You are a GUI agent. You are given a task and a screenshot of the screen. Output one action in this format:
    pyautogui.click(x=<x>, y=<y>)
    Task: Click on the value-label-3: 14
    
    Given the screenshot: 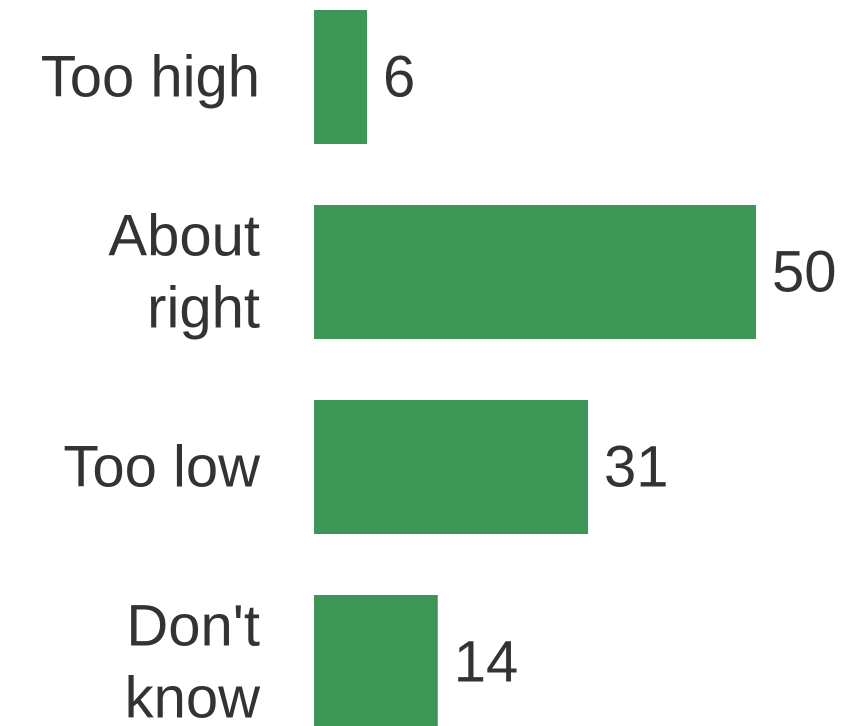 What is the action you would take?
    pyautogui.click(x=486, y=662)
    